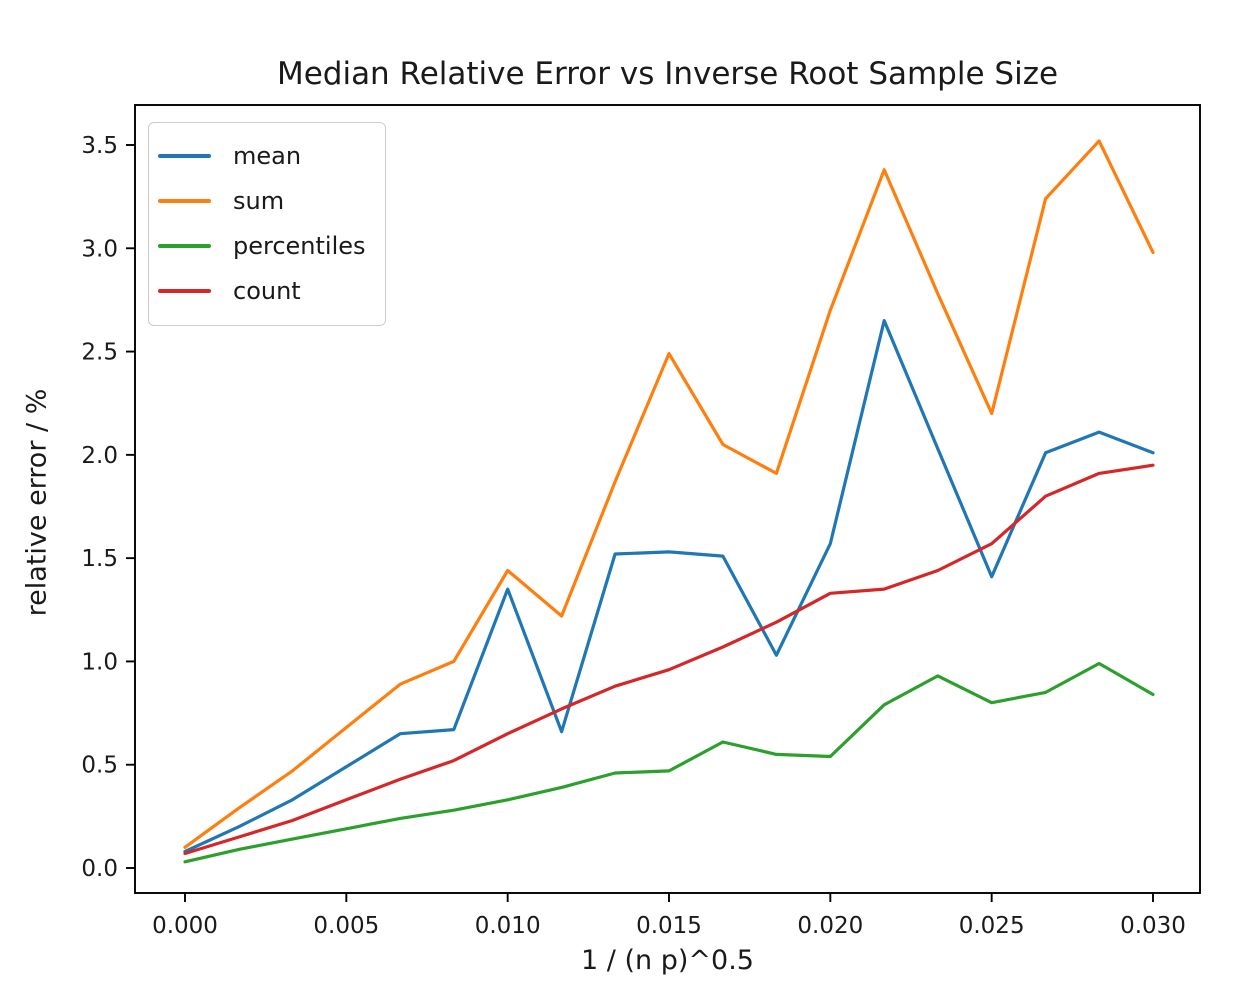 This screenshot has width=1250, height=1000. Describe the element at coordinates (346, 926) in the screenshot. I see `x-tick-label: 0.005` at that location.